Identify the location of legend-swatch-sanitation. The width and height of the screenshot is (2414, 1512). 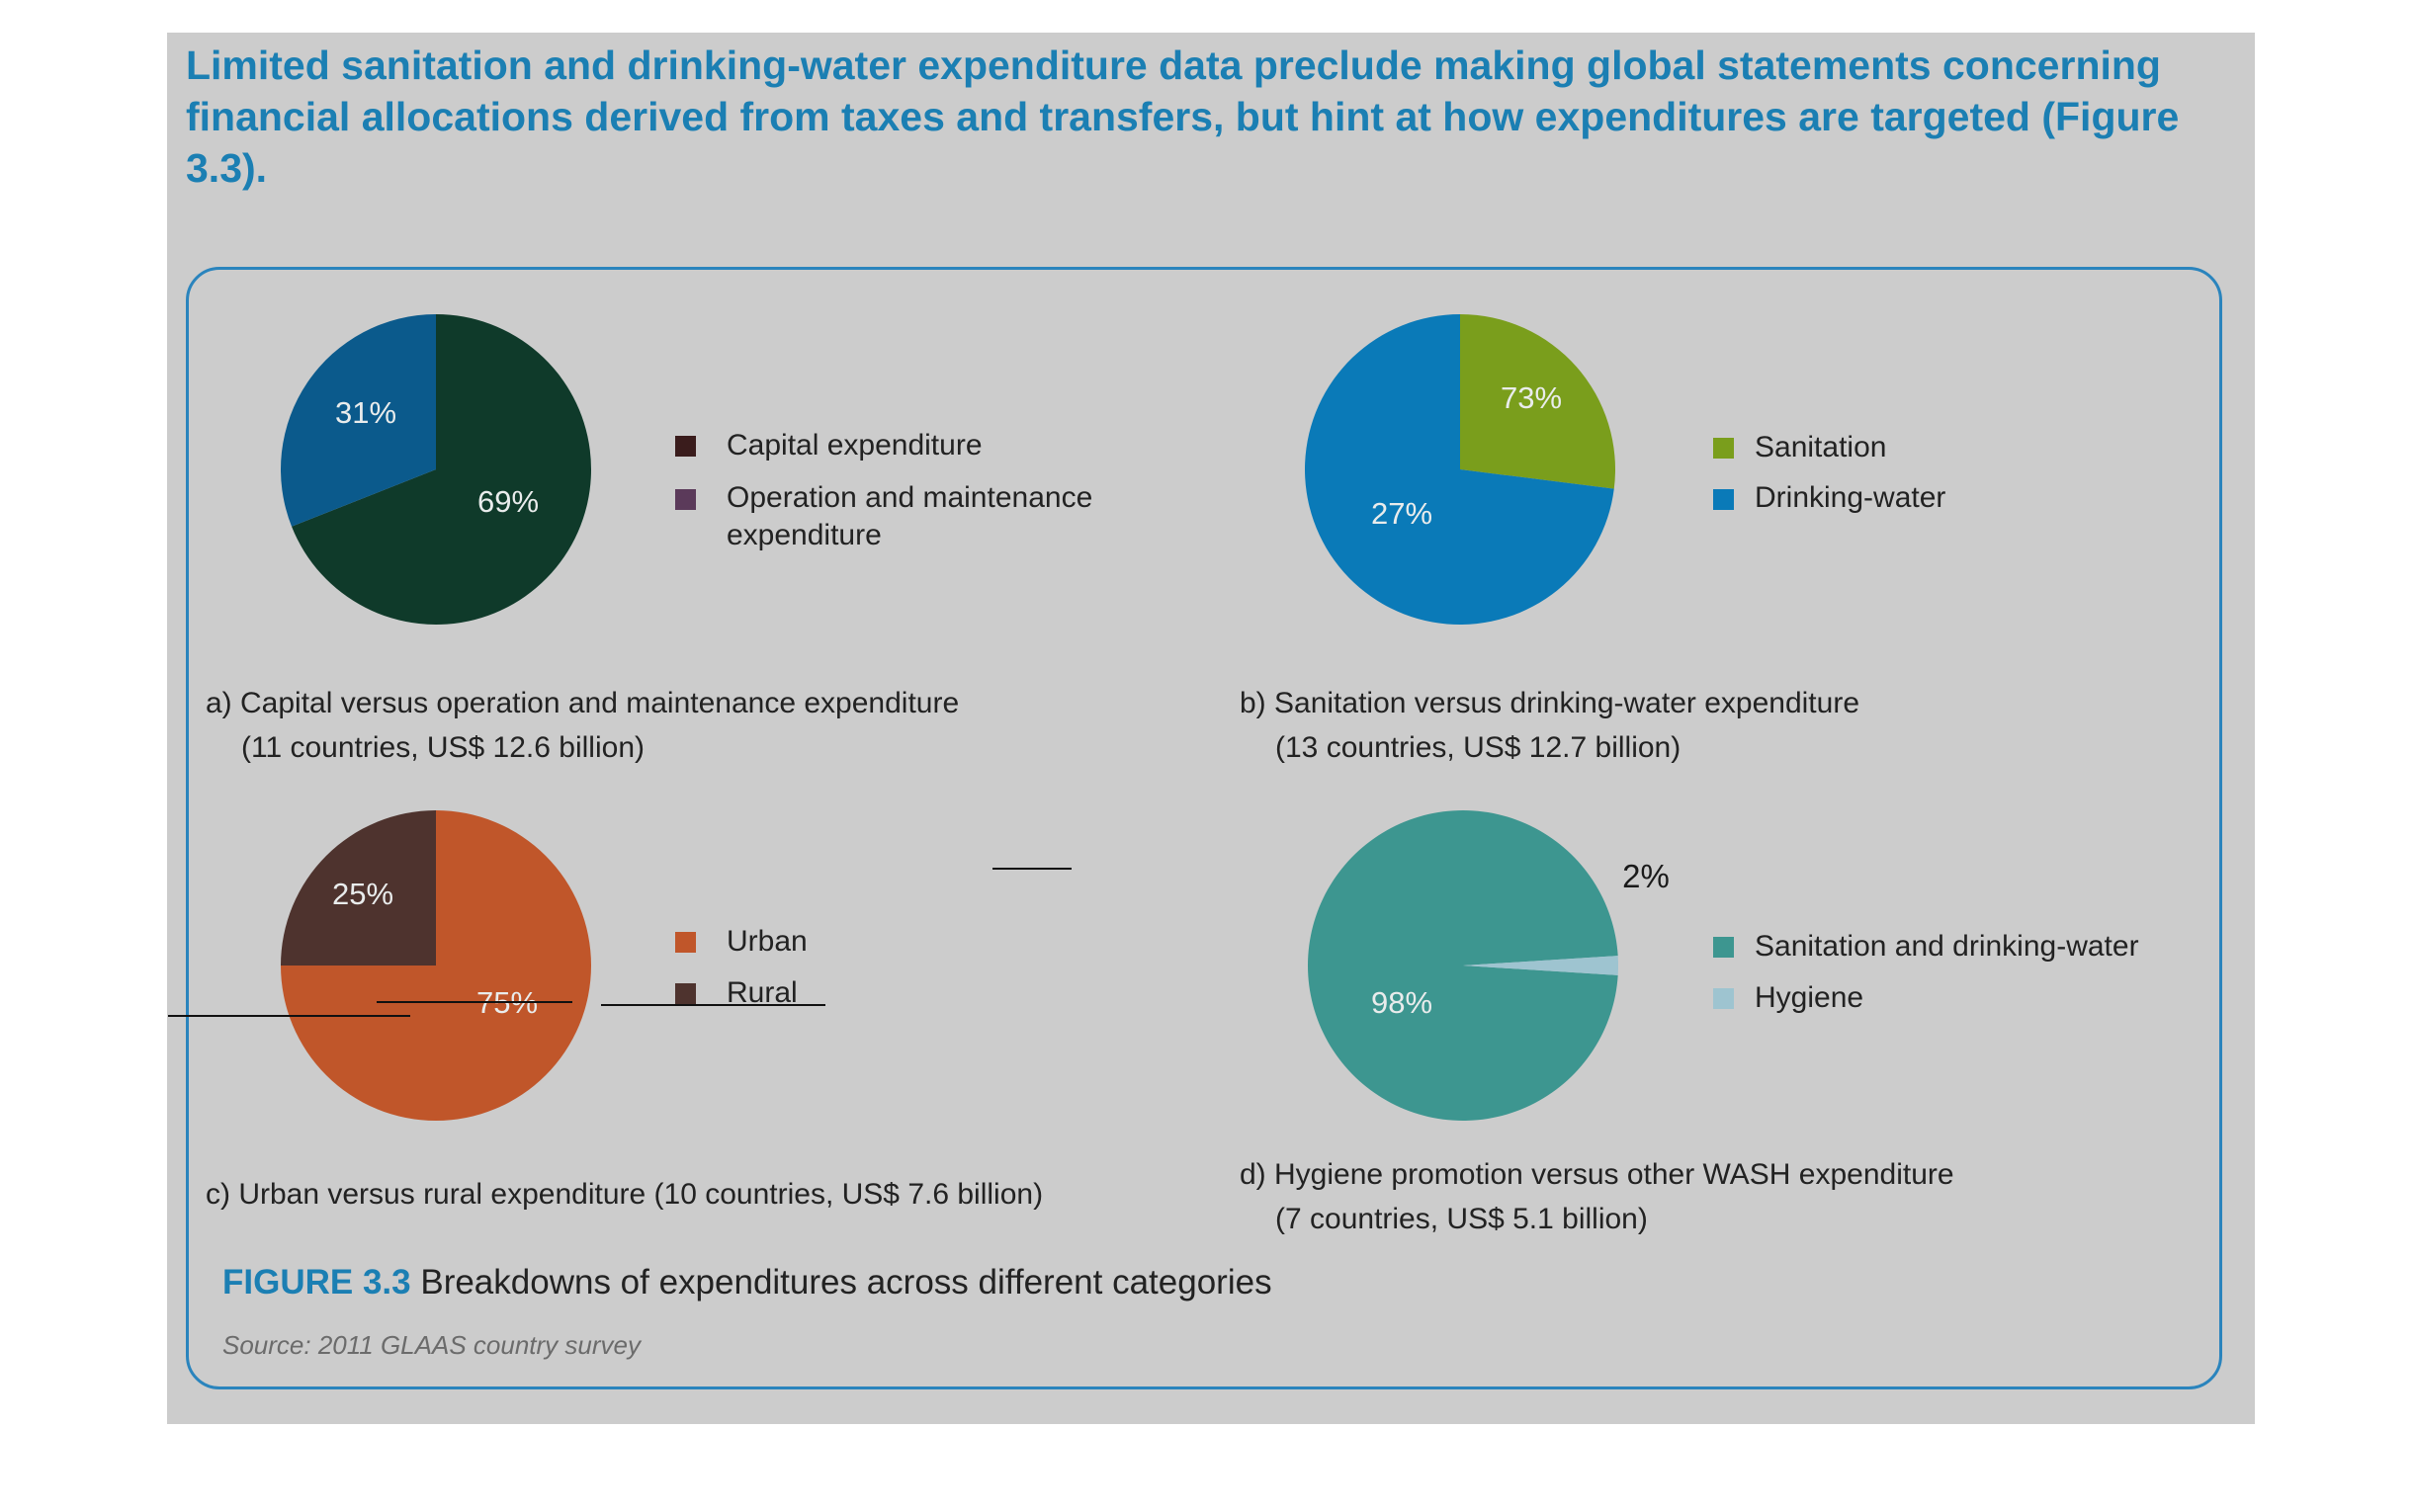
(1723, 448).